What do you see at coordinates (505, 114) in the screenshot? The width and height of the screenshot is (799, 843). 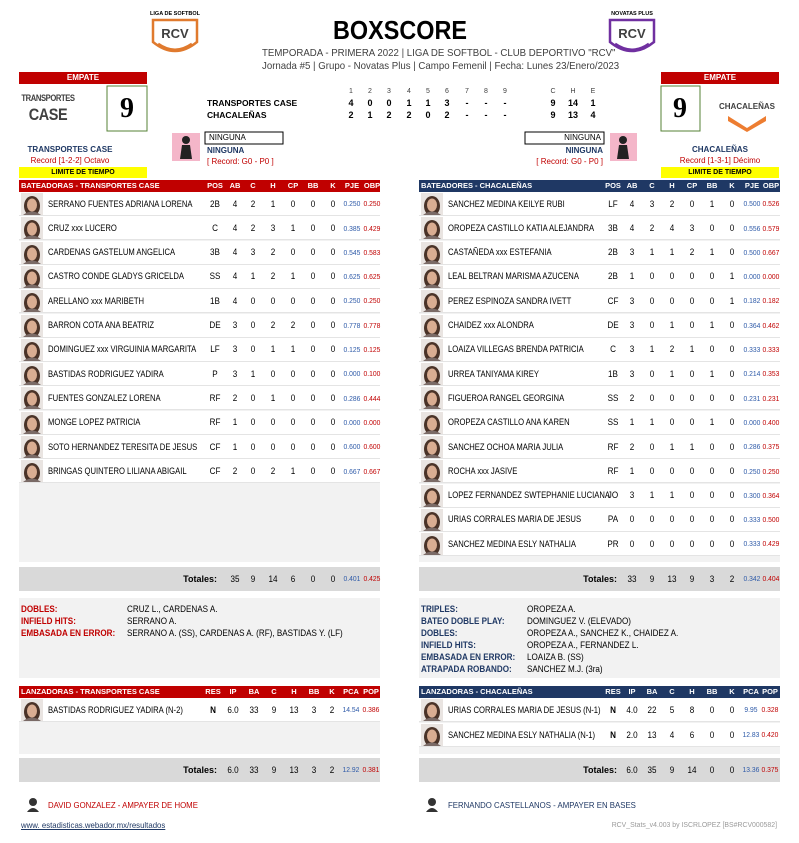 I see `linescore-cell: -` at bounding box center [505, 114].